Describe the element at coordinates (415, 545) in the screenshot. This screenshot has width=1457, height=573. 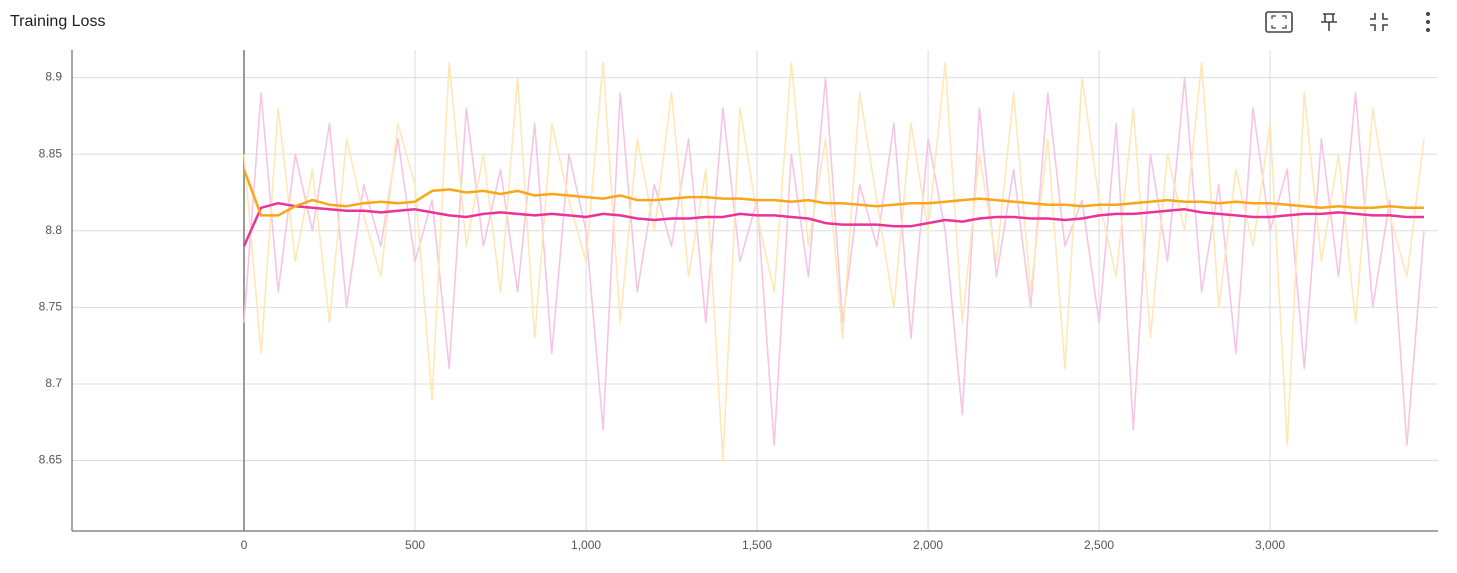
I see `x-tick-label: 500` at that location.